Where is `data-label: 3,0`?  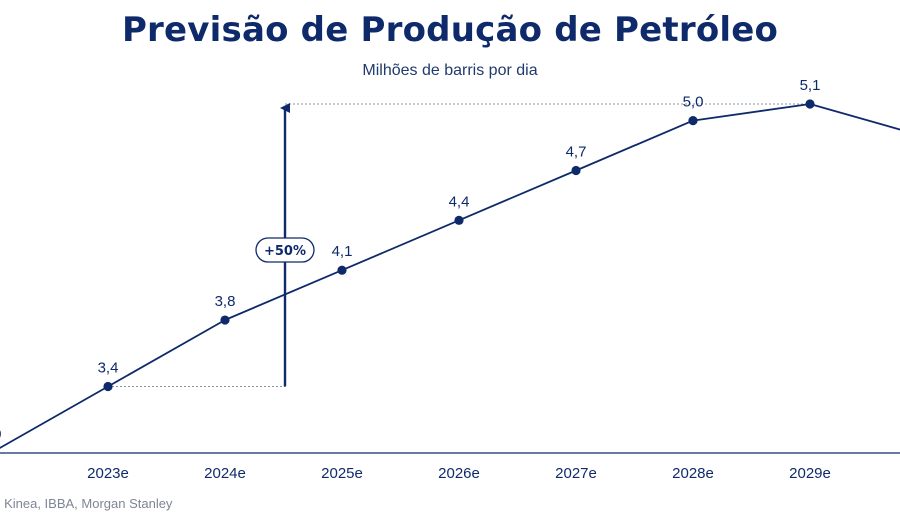
data-label: 3,0 is located at coordinates (0, 434).